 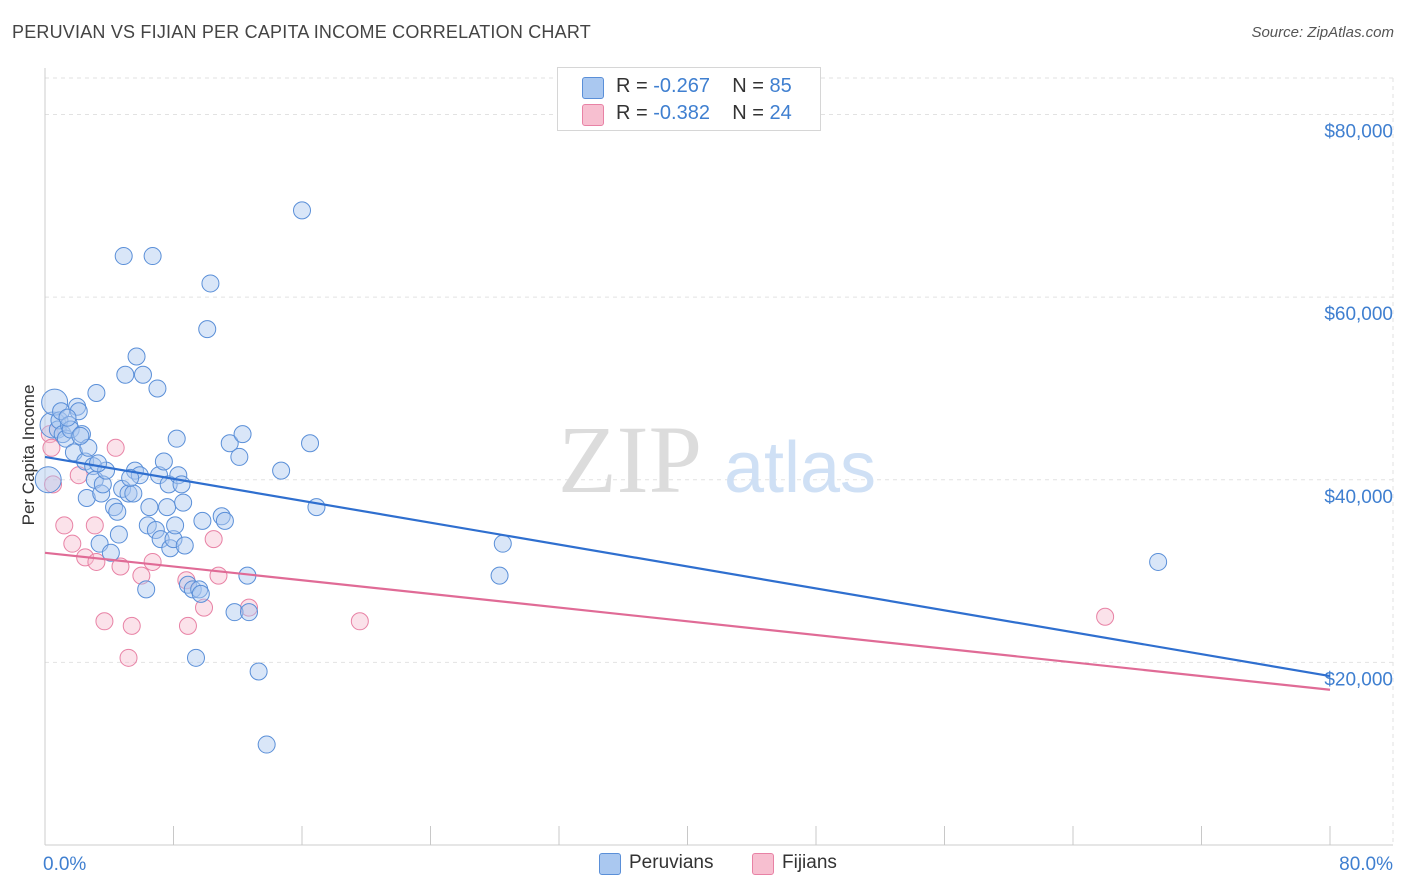 I want to click on fijians-r-label: R =, so click(x=632, y=113).